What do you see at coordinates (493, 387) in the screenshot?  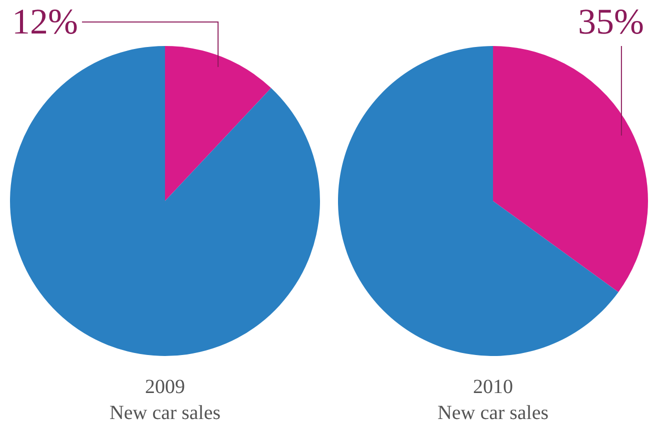 I see `text: 2010` at bounding box center [493, 387].